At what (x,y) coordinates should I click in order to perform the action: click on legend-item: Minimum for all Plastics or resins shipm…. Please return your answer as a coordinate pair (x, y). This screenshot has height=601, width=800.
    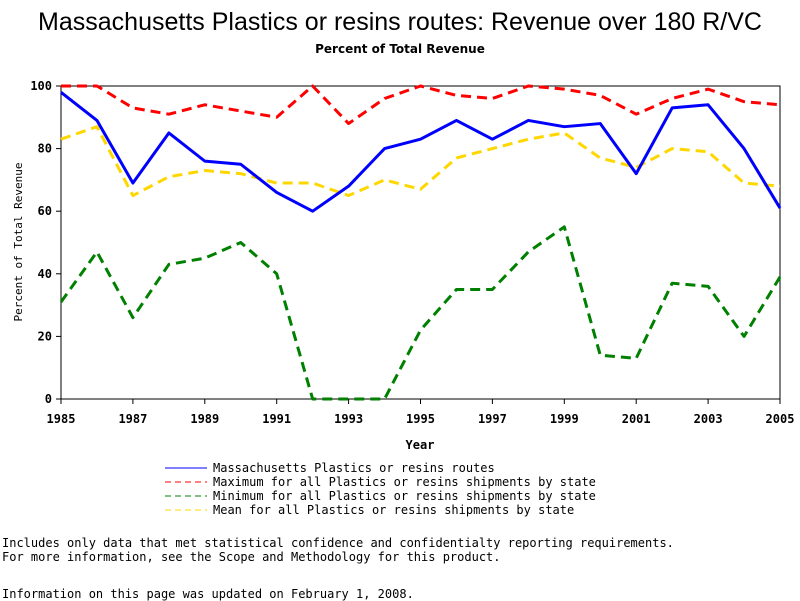
    Looking at the image, I should click on (380, 496).